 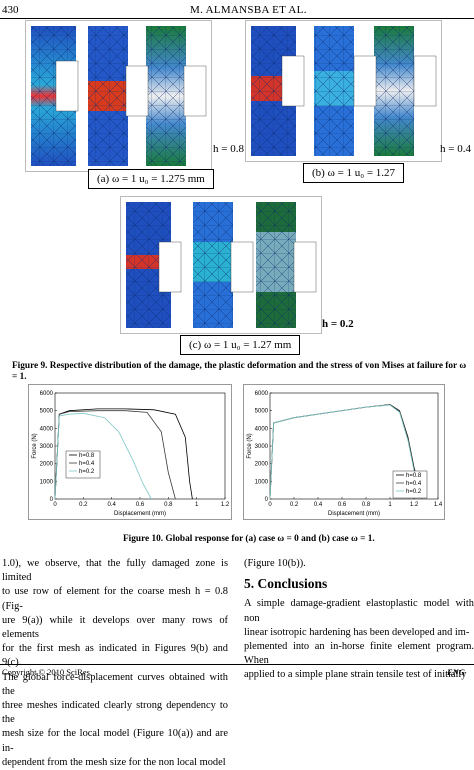 I want to click on x-tick-label: 1.4, so click(x=438, y=505).